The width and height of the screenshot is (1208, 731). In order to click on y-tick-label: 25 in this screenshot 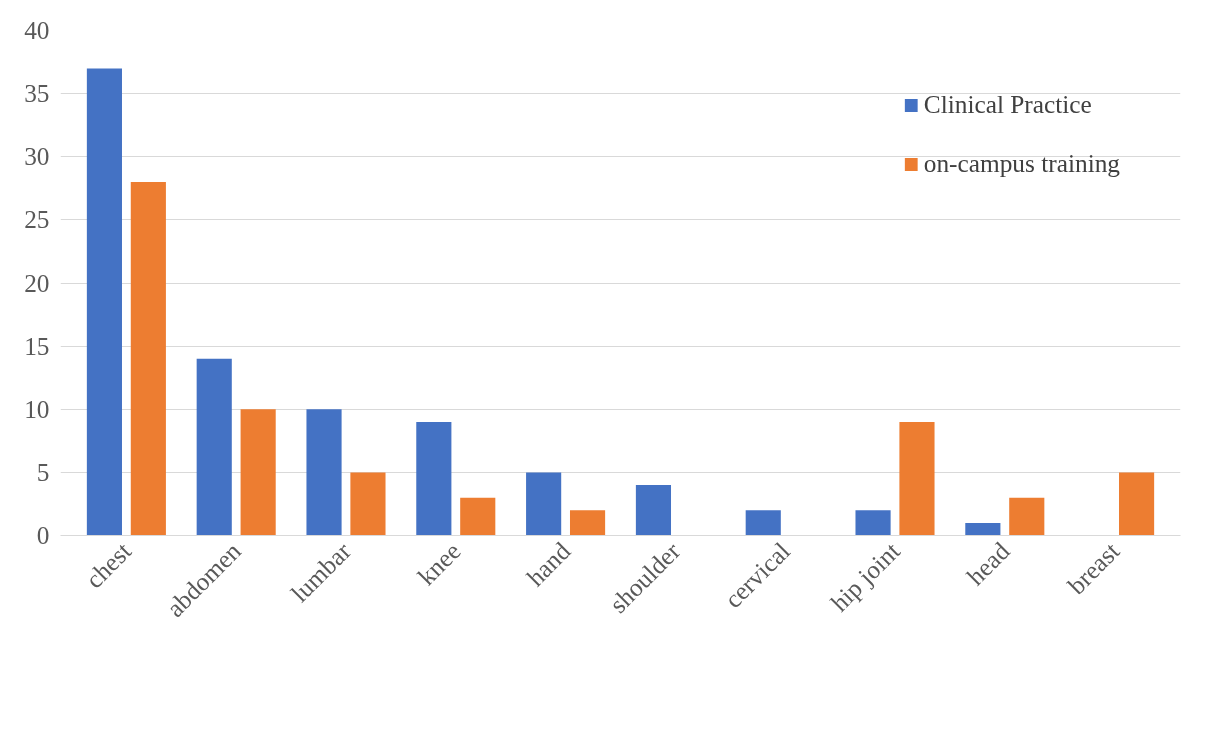, I will do `click(37, 219)`.